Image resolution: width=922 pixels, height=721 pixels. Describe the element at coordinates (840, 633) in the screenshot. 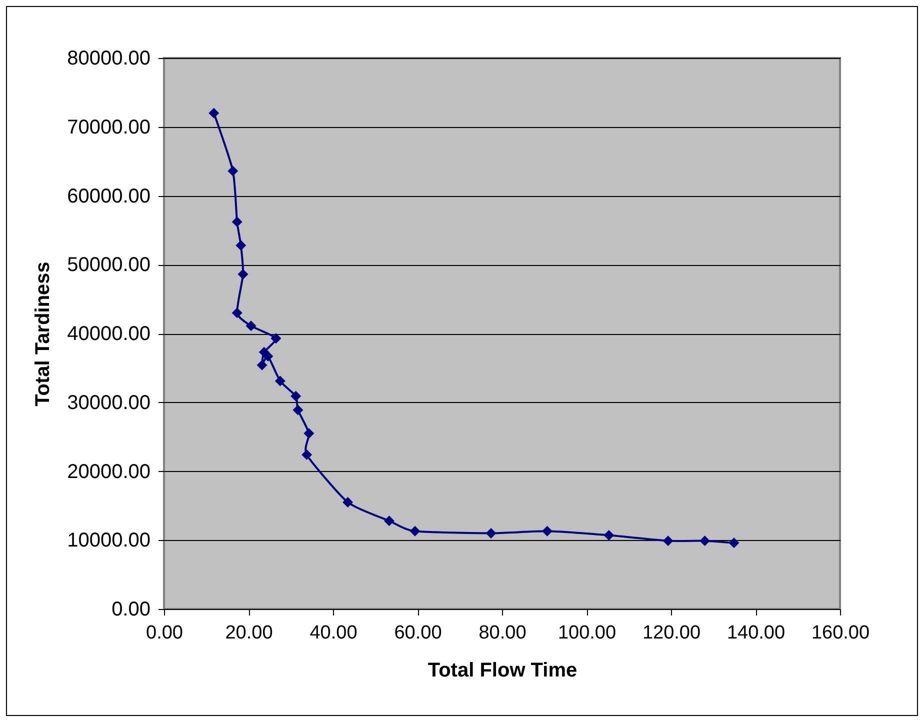

I see `x-tick-label: 160.00` at that location.